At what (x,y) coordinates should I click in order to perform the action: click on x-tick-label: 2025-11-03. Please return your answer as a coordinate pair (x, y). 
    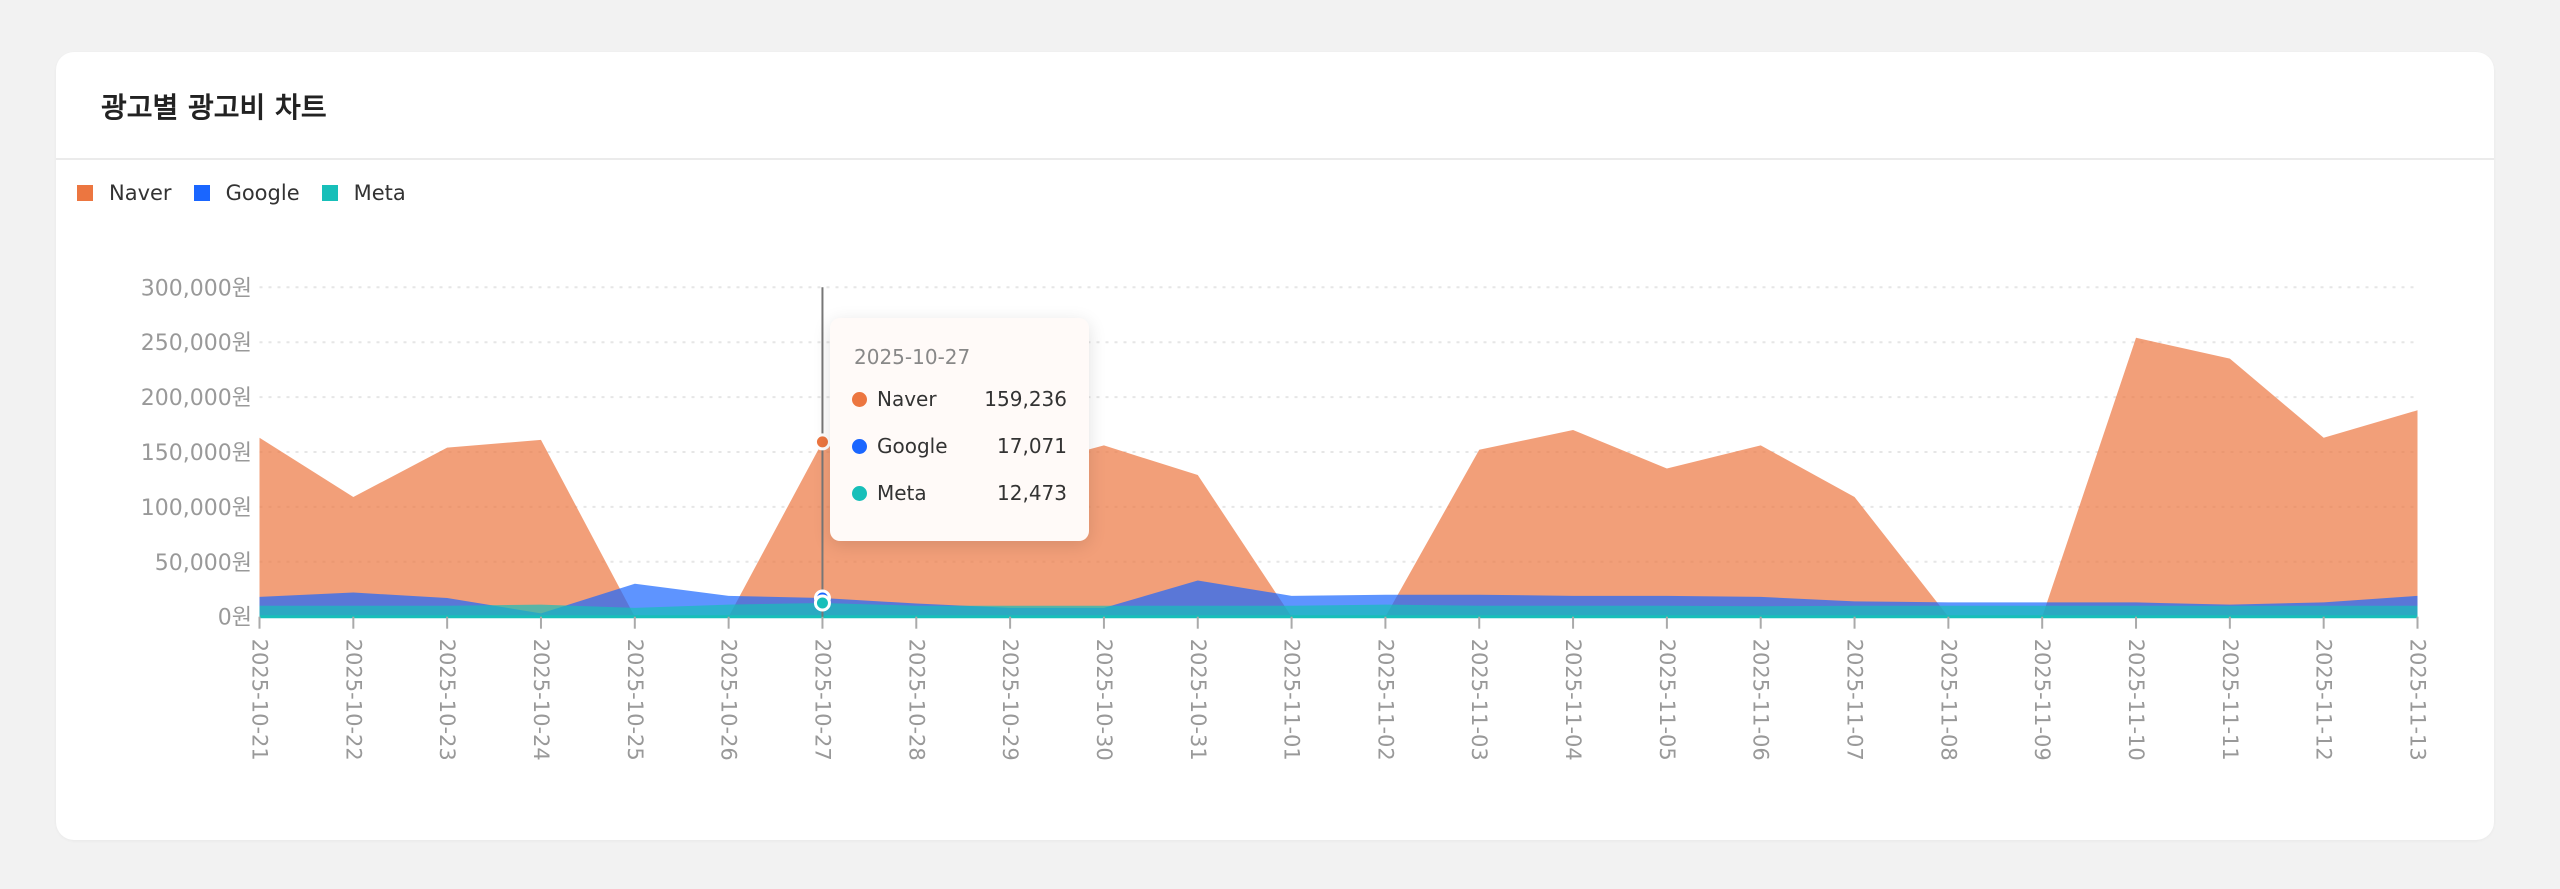
    Looking at the image, I should click on (1479, 700).